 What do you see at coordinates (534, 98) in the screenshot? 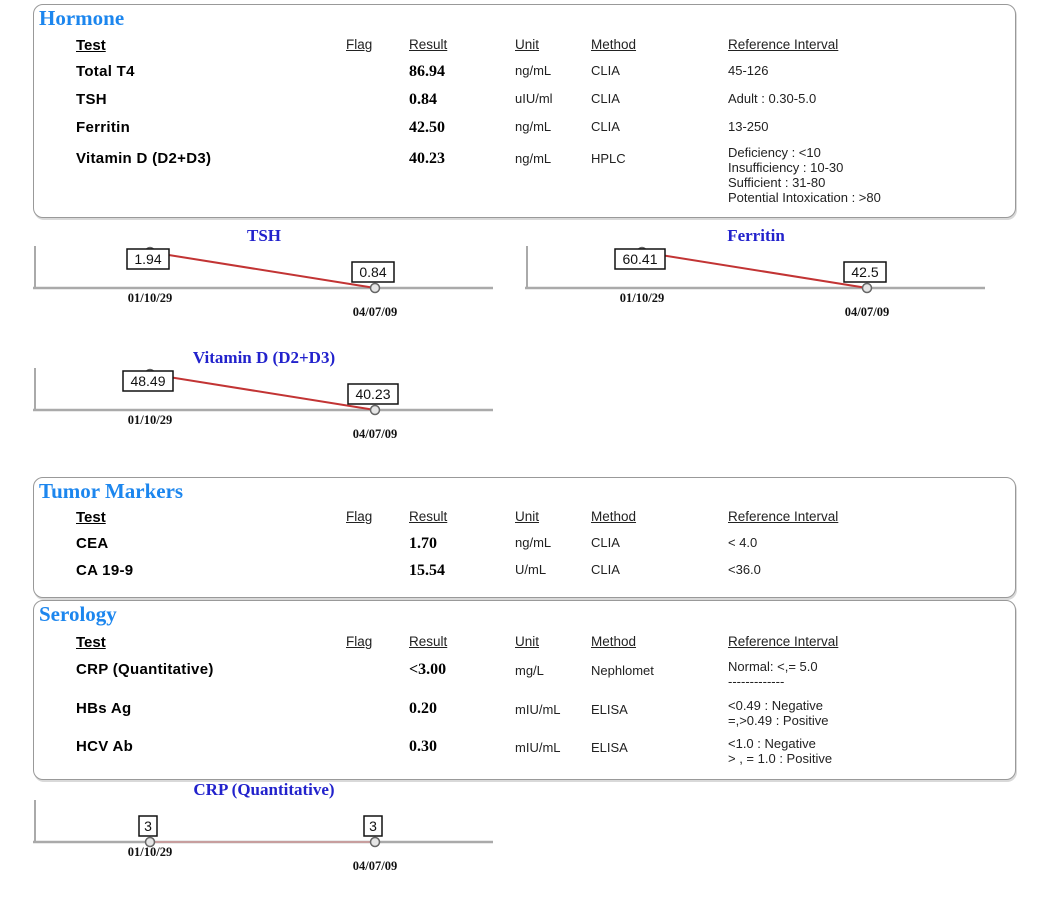
I see `unit-value: uIU/ml` at bounding box center [534, 98].